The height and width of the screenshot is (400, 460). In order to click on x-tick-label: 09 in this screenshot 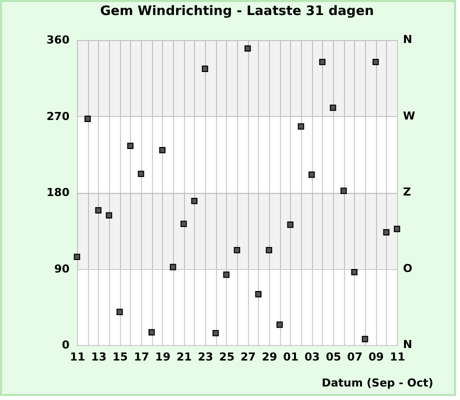, I will do `click(376, 357)`.